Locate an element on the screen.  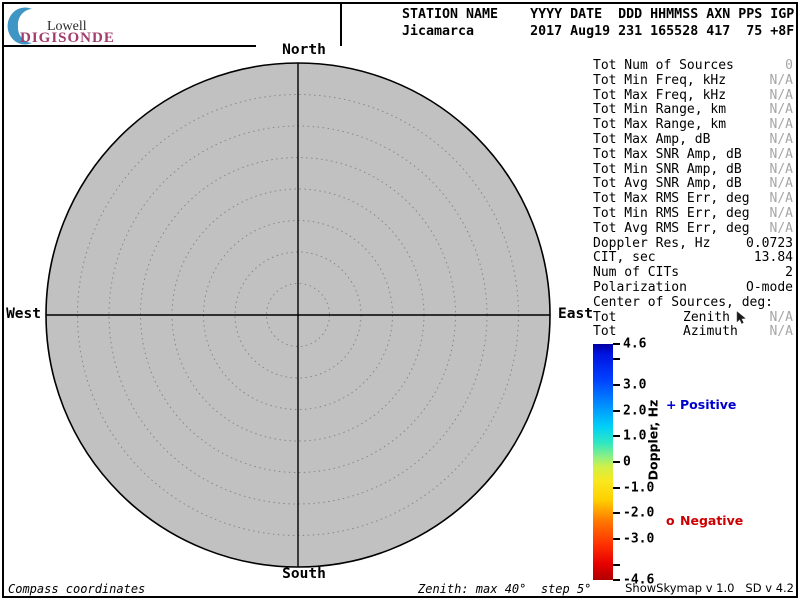
stat-row: Tot Max Freq, kHz N/A is located at coordinates (693, 95).